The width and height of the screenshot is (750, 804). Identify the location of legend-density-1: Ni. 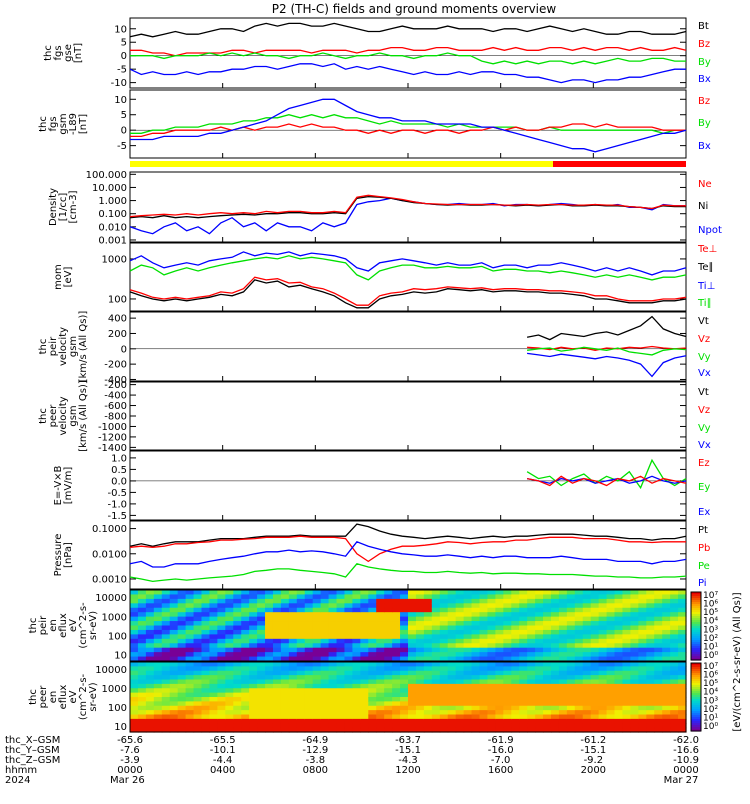
(703, 206).